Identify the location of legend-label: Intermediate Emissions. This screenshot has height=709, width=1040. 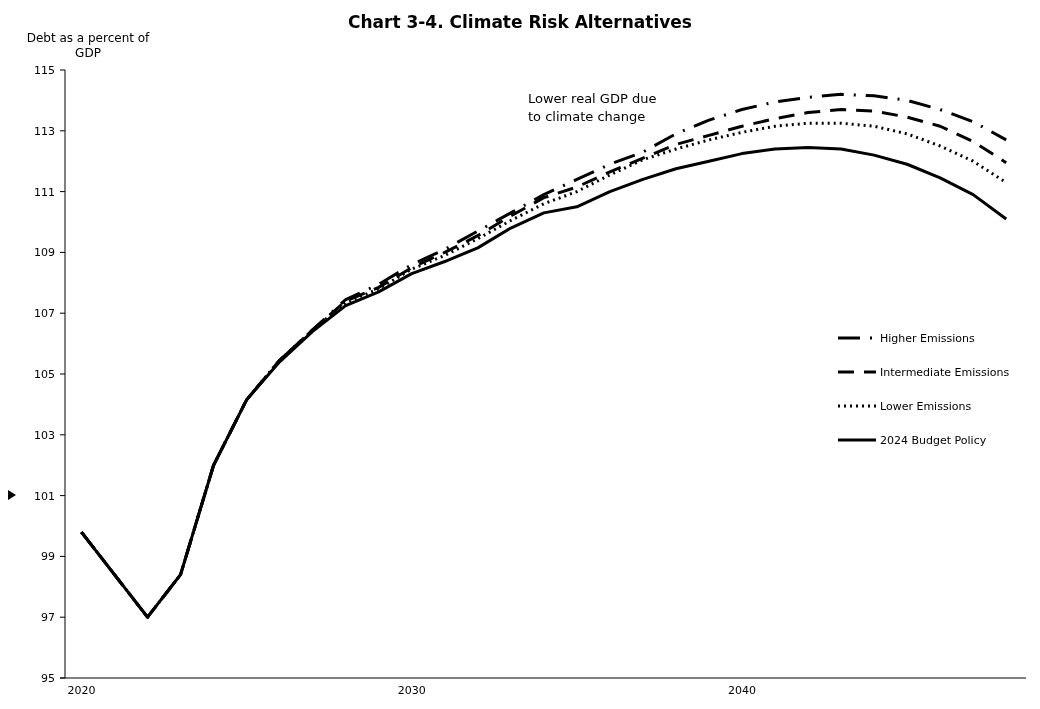
(945, 372).